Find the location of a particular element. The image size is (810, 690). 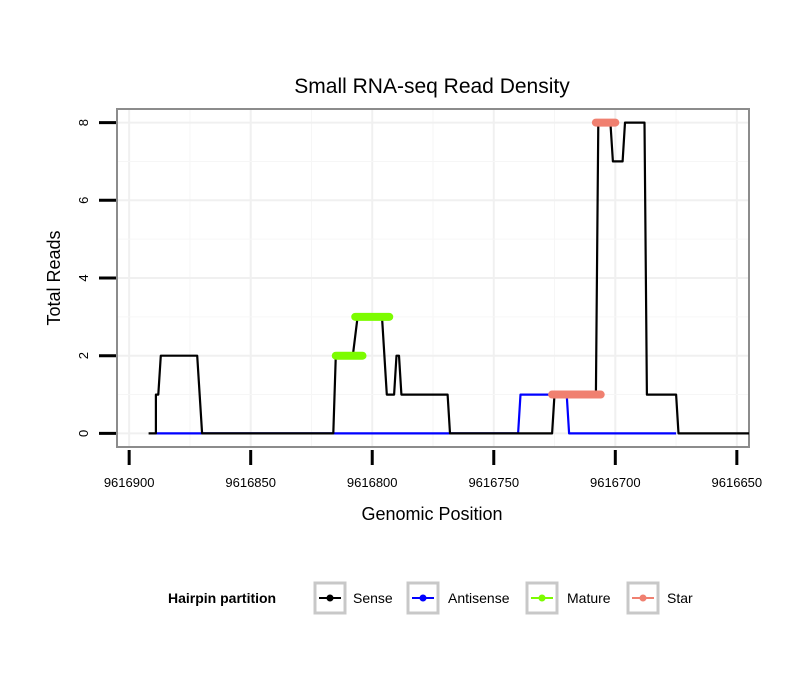

y-tick-label: 4 is located at coordinates (83, 277).